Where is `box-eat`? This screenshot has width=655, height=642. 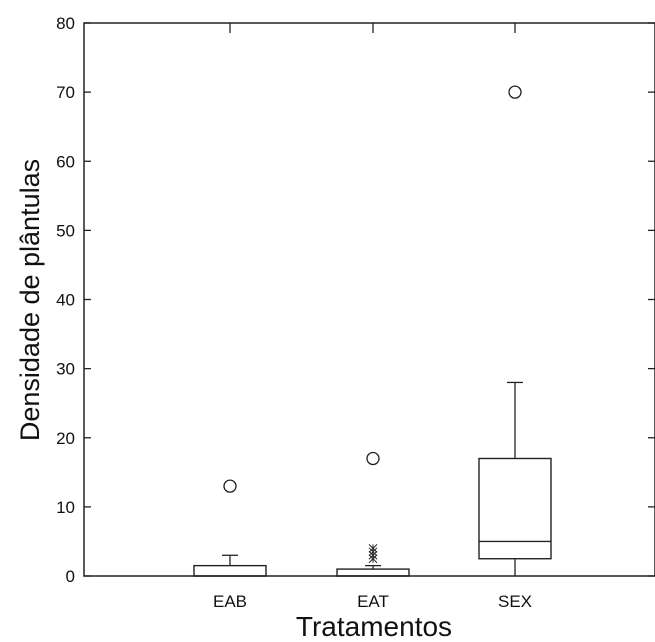
box-eat is located at coordinates (373, 514).